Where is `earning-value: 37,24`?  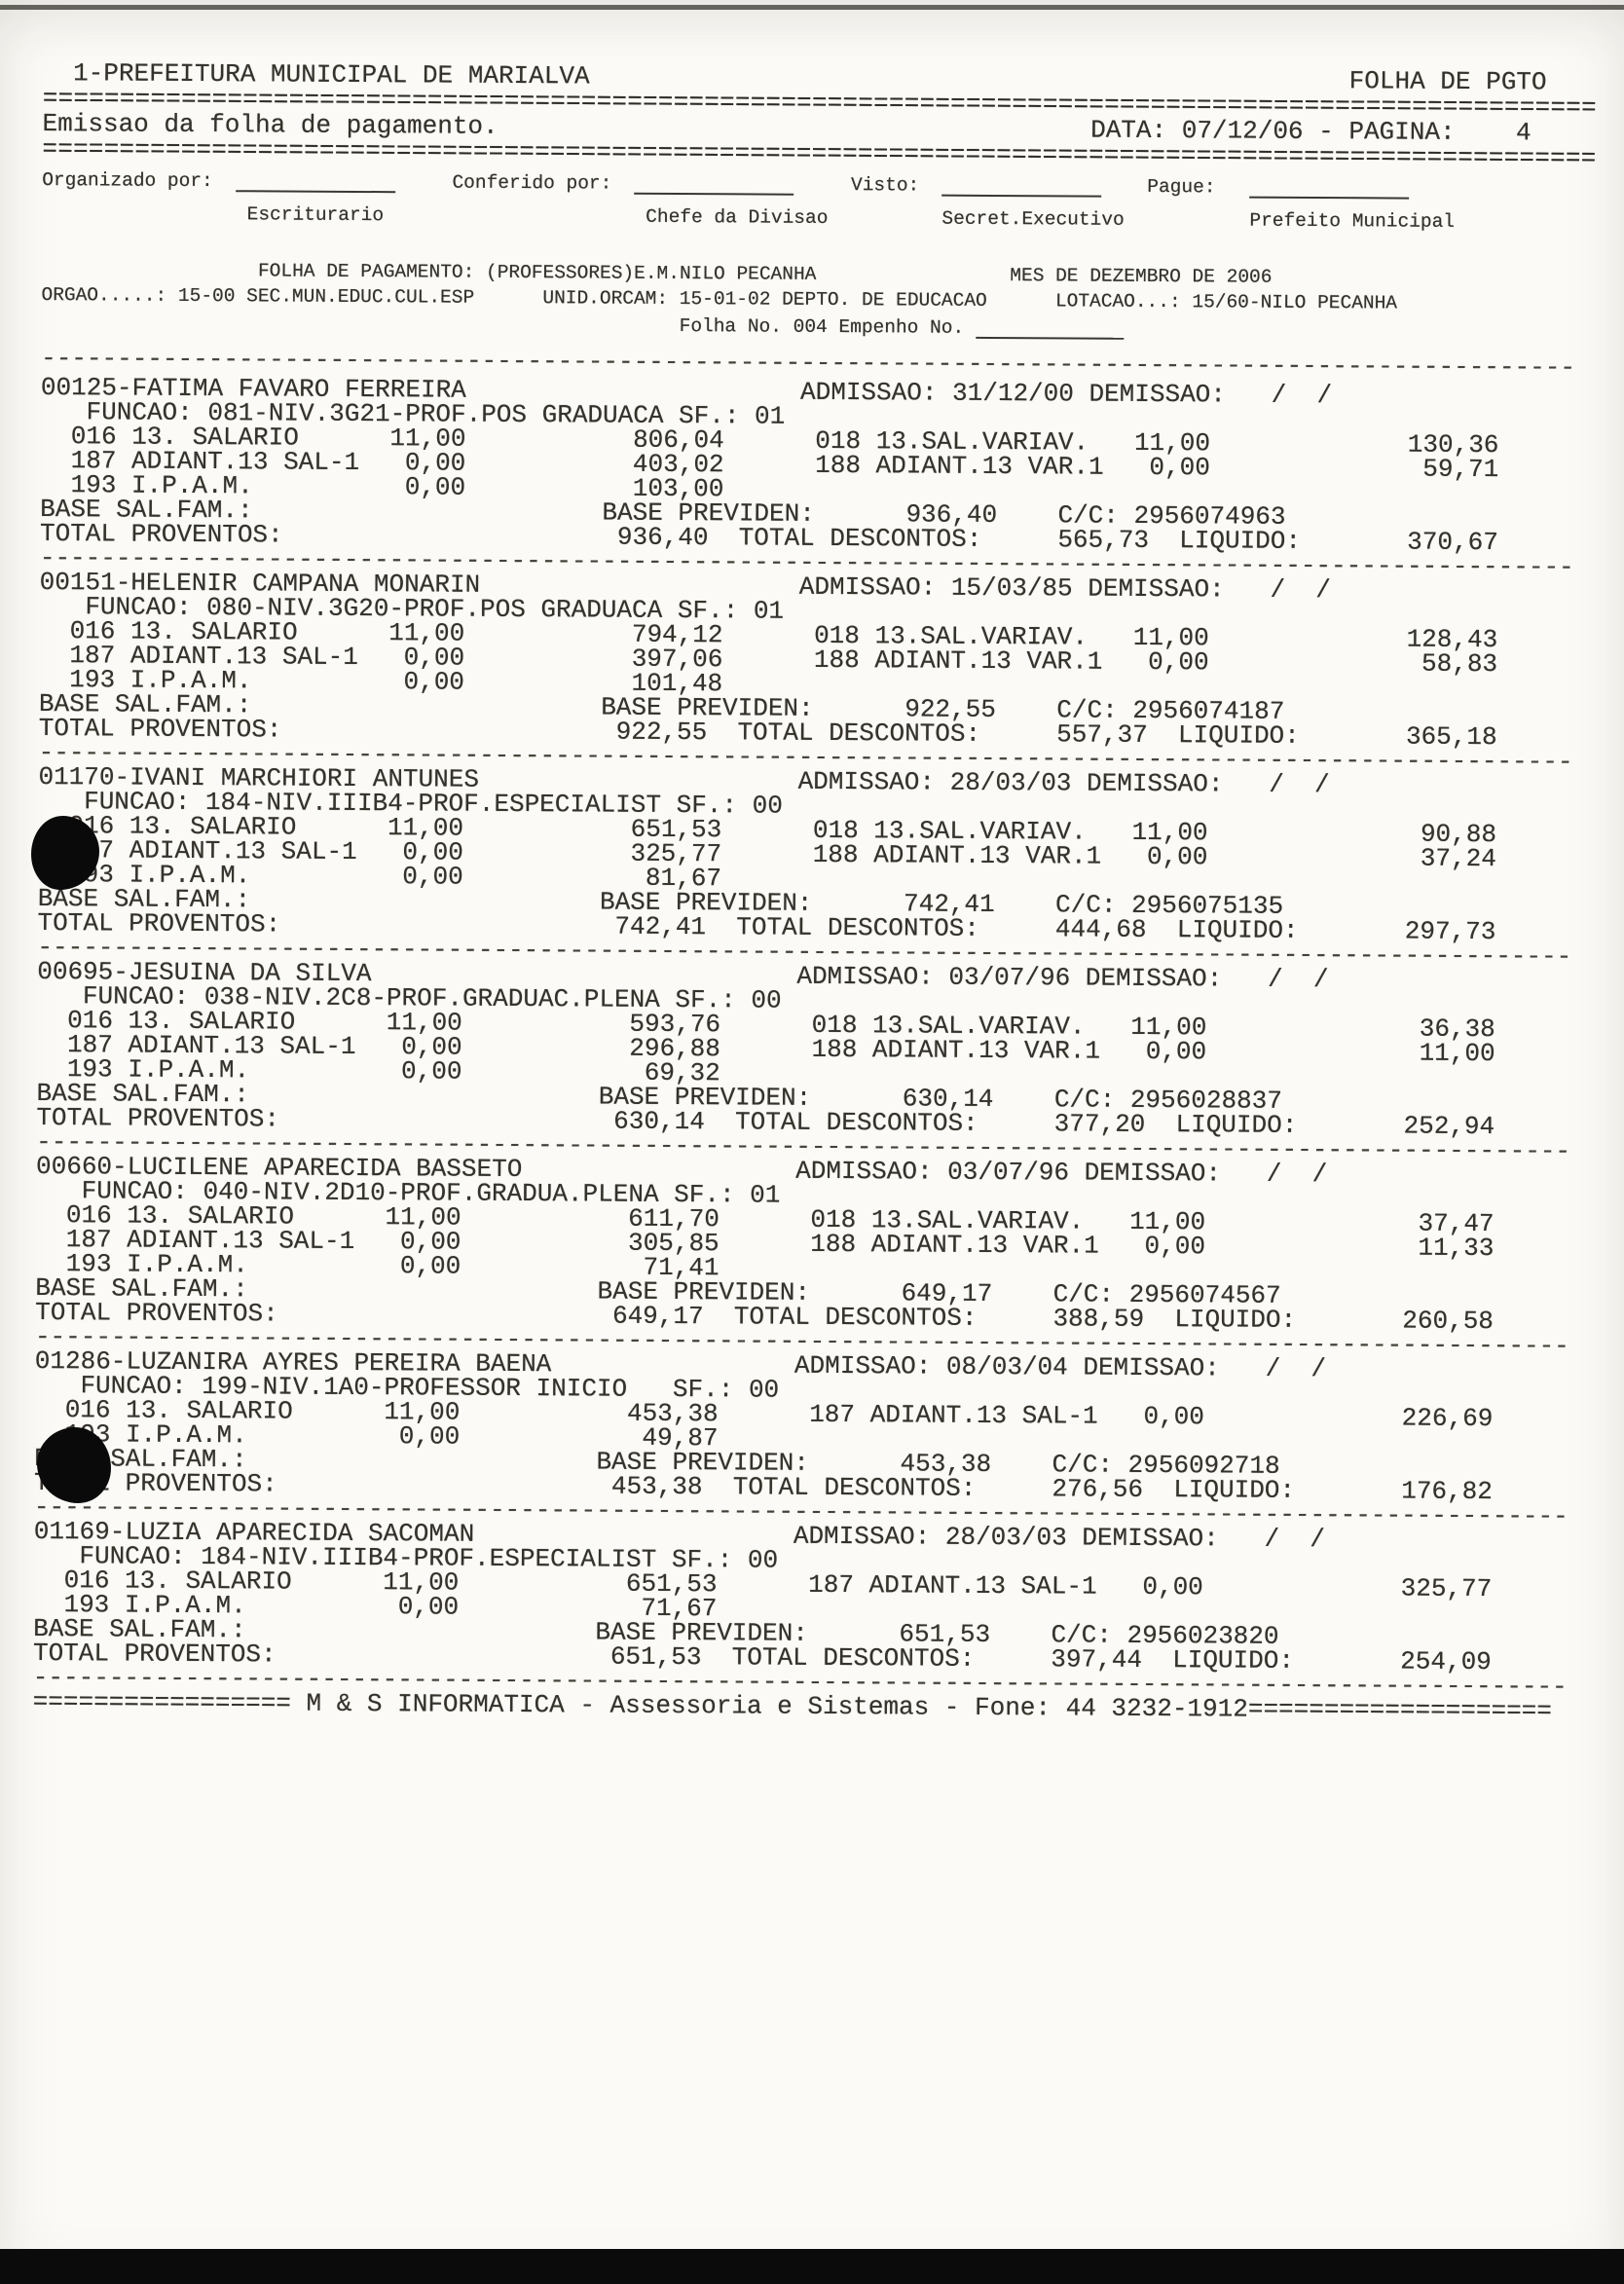 earning-value: 37,24 is located at coordinates (1458, 859).